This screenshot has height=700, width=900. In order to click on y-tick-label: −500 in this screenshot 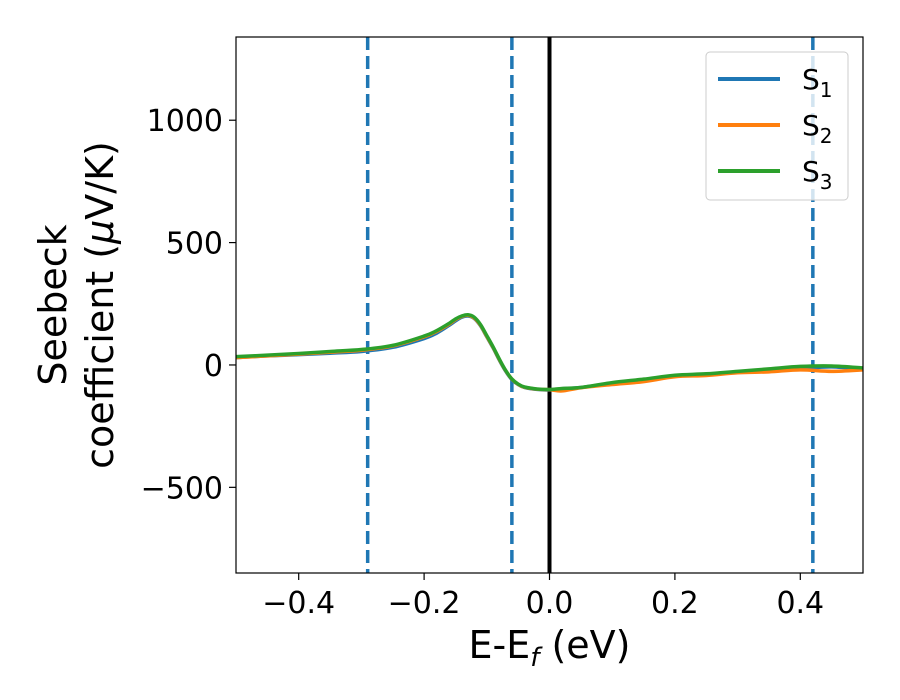, I will do `click(182, 488)`.